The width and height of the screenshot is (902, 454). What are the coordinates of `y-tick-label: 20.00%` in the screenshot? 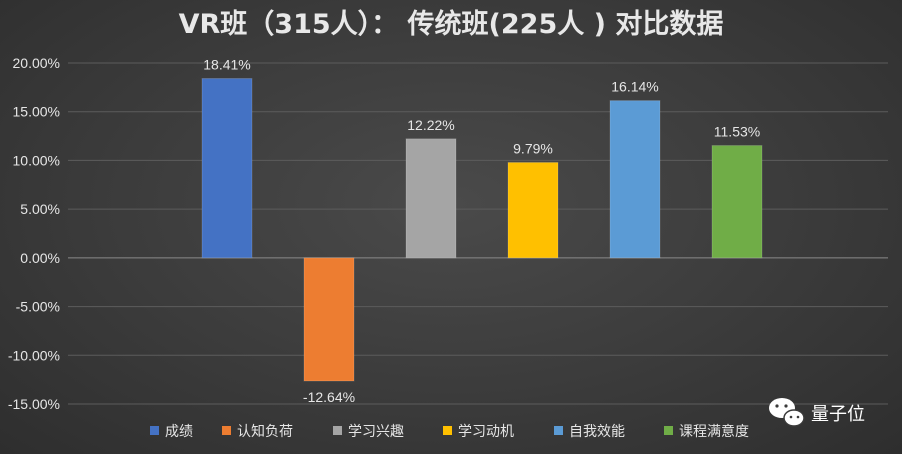 It's located at (36, 63).